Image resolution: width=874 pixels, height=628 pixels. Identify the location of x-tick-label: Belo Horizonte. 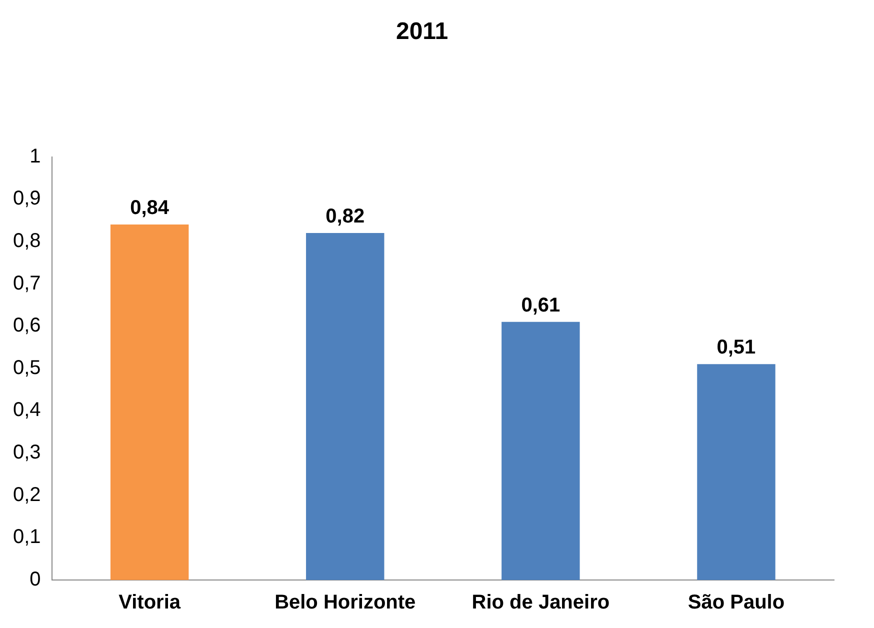
(345, 603).